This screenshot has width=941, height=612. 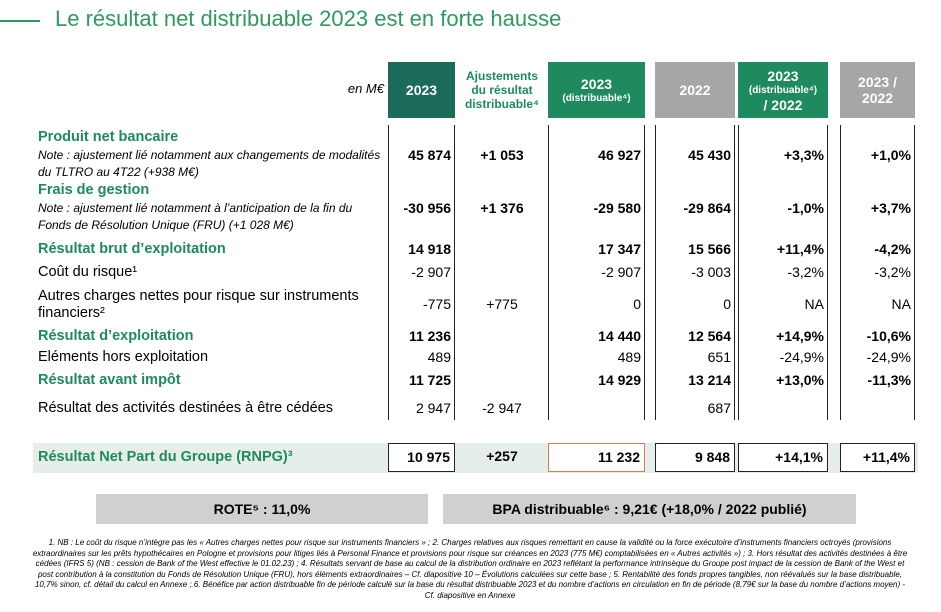 What do you see at coordinates (803, 155) in the screenshot?
I see `cell: +3,3%` at bounding box center [803, 155].